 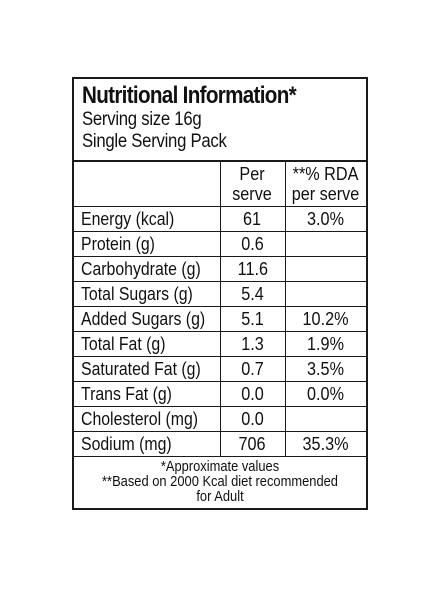 I want to click on table-row: Total Fat (g) 1.3 1.9%, so click(x=220, y=344).